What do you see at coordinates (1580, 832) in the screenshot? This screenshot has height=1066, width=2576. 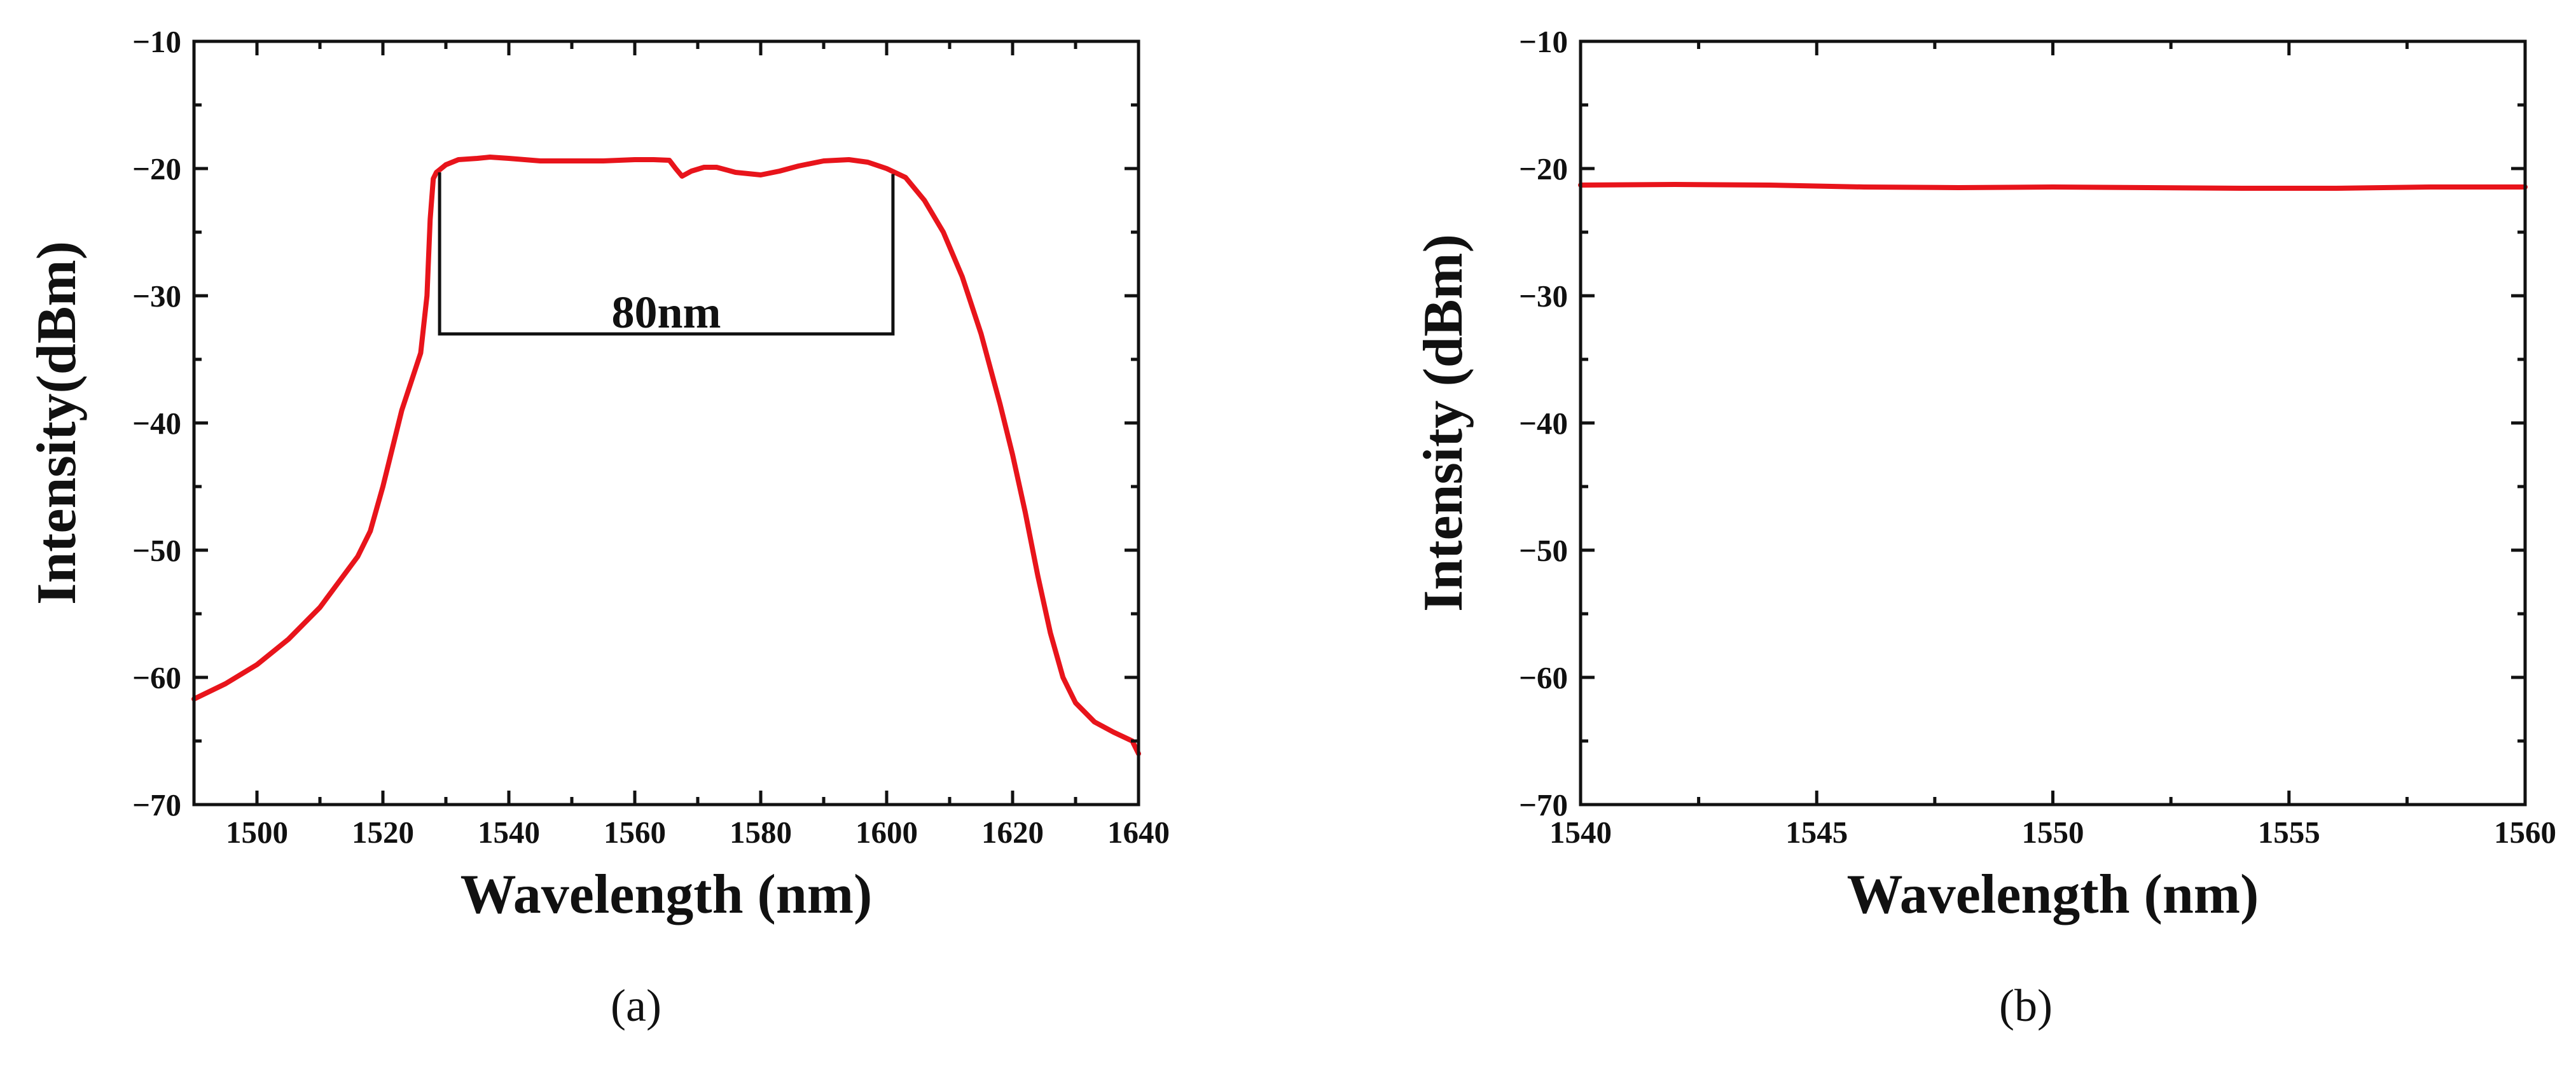 I see `chart-b-xtick-label: 1540` at bounding box center [1580, 832].